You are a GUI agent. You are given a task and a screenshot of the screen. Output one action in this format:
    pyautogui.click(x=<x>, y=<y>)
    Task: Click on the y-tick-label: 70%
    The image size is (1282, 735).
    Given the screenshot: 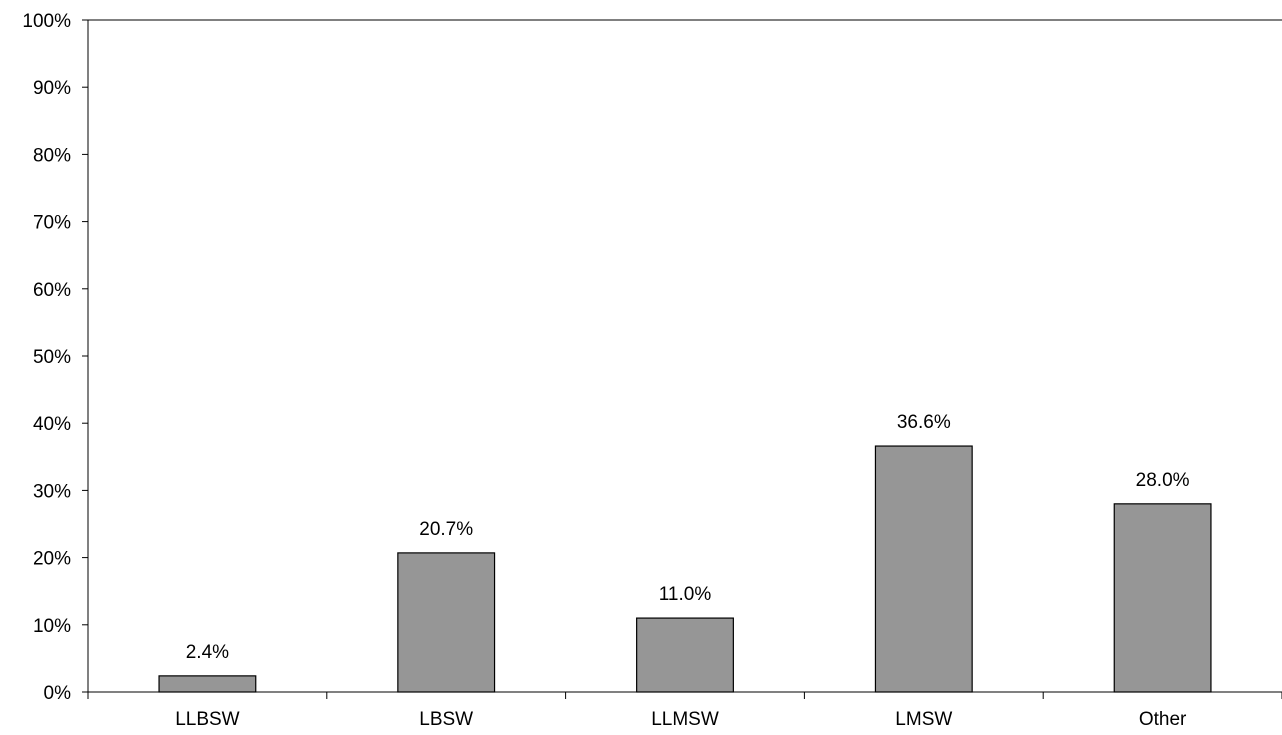 What is the action you would take?
    pyautogui.click(x=52, y=223)
    